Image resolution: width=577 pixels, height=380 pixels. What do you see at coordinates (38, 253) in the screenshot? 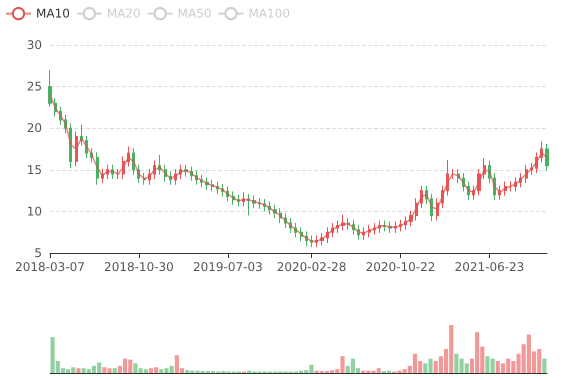
I see `y-tick-label: 5` at bounding box center [38, 253].